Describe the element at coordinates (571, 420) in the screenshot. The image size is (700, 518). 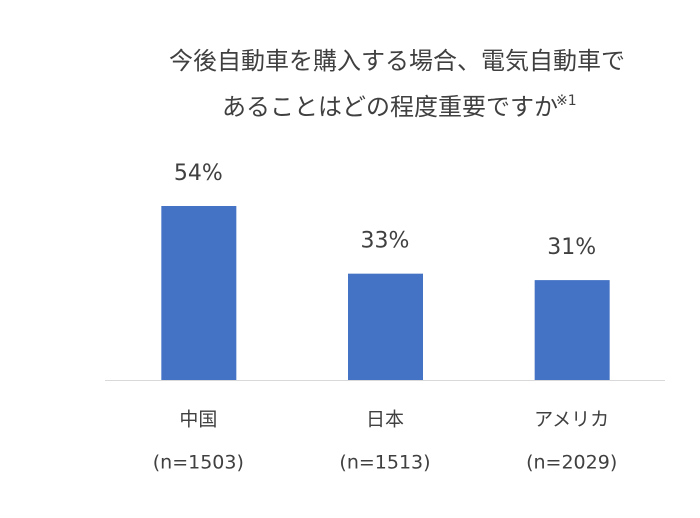
I see `x-tick-label: アメリカ` at that location.